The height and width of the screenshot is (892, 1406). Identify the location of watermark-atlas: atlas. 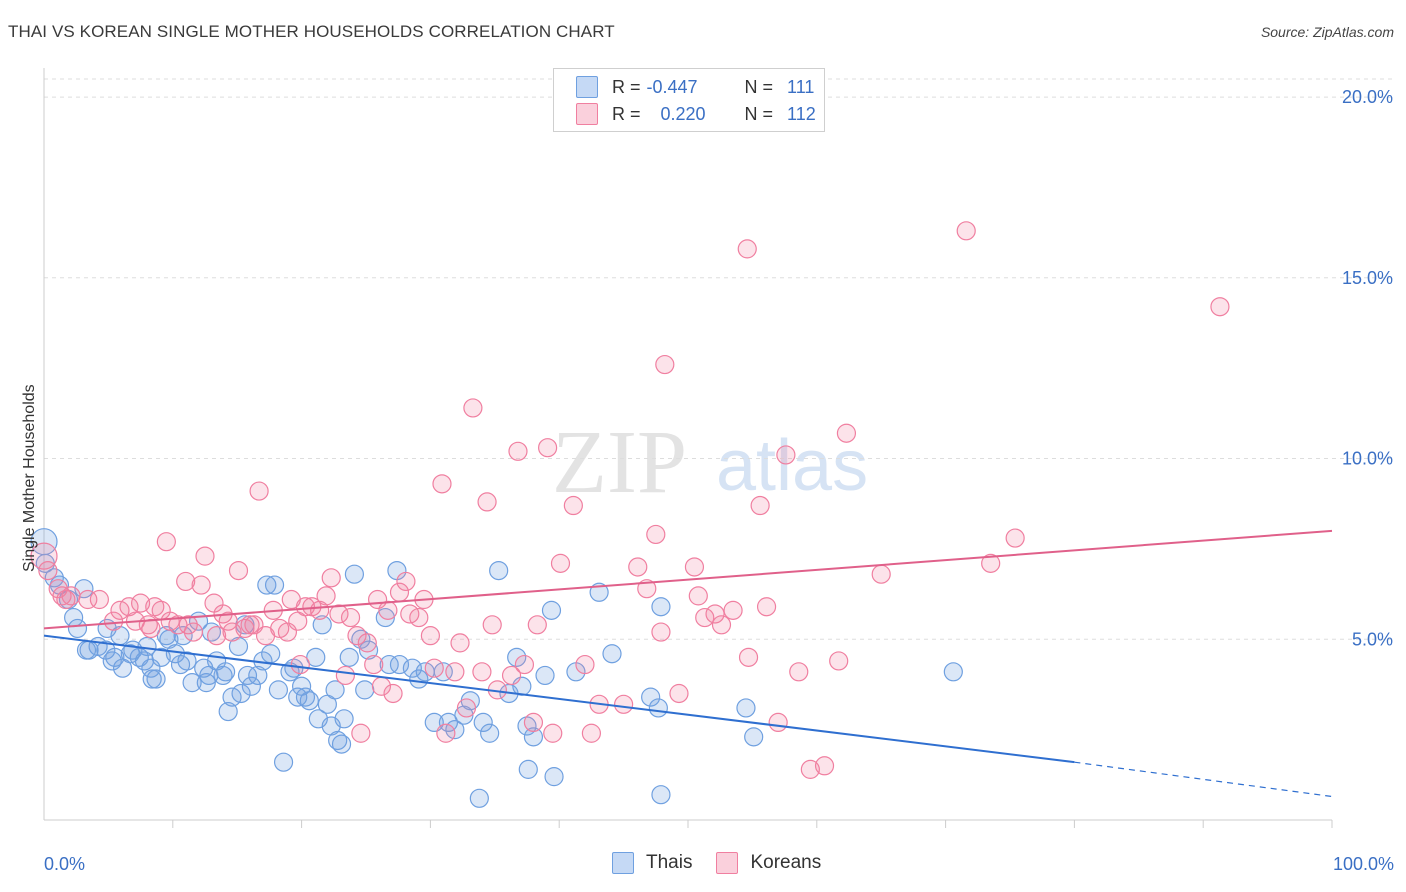
(792, 466).